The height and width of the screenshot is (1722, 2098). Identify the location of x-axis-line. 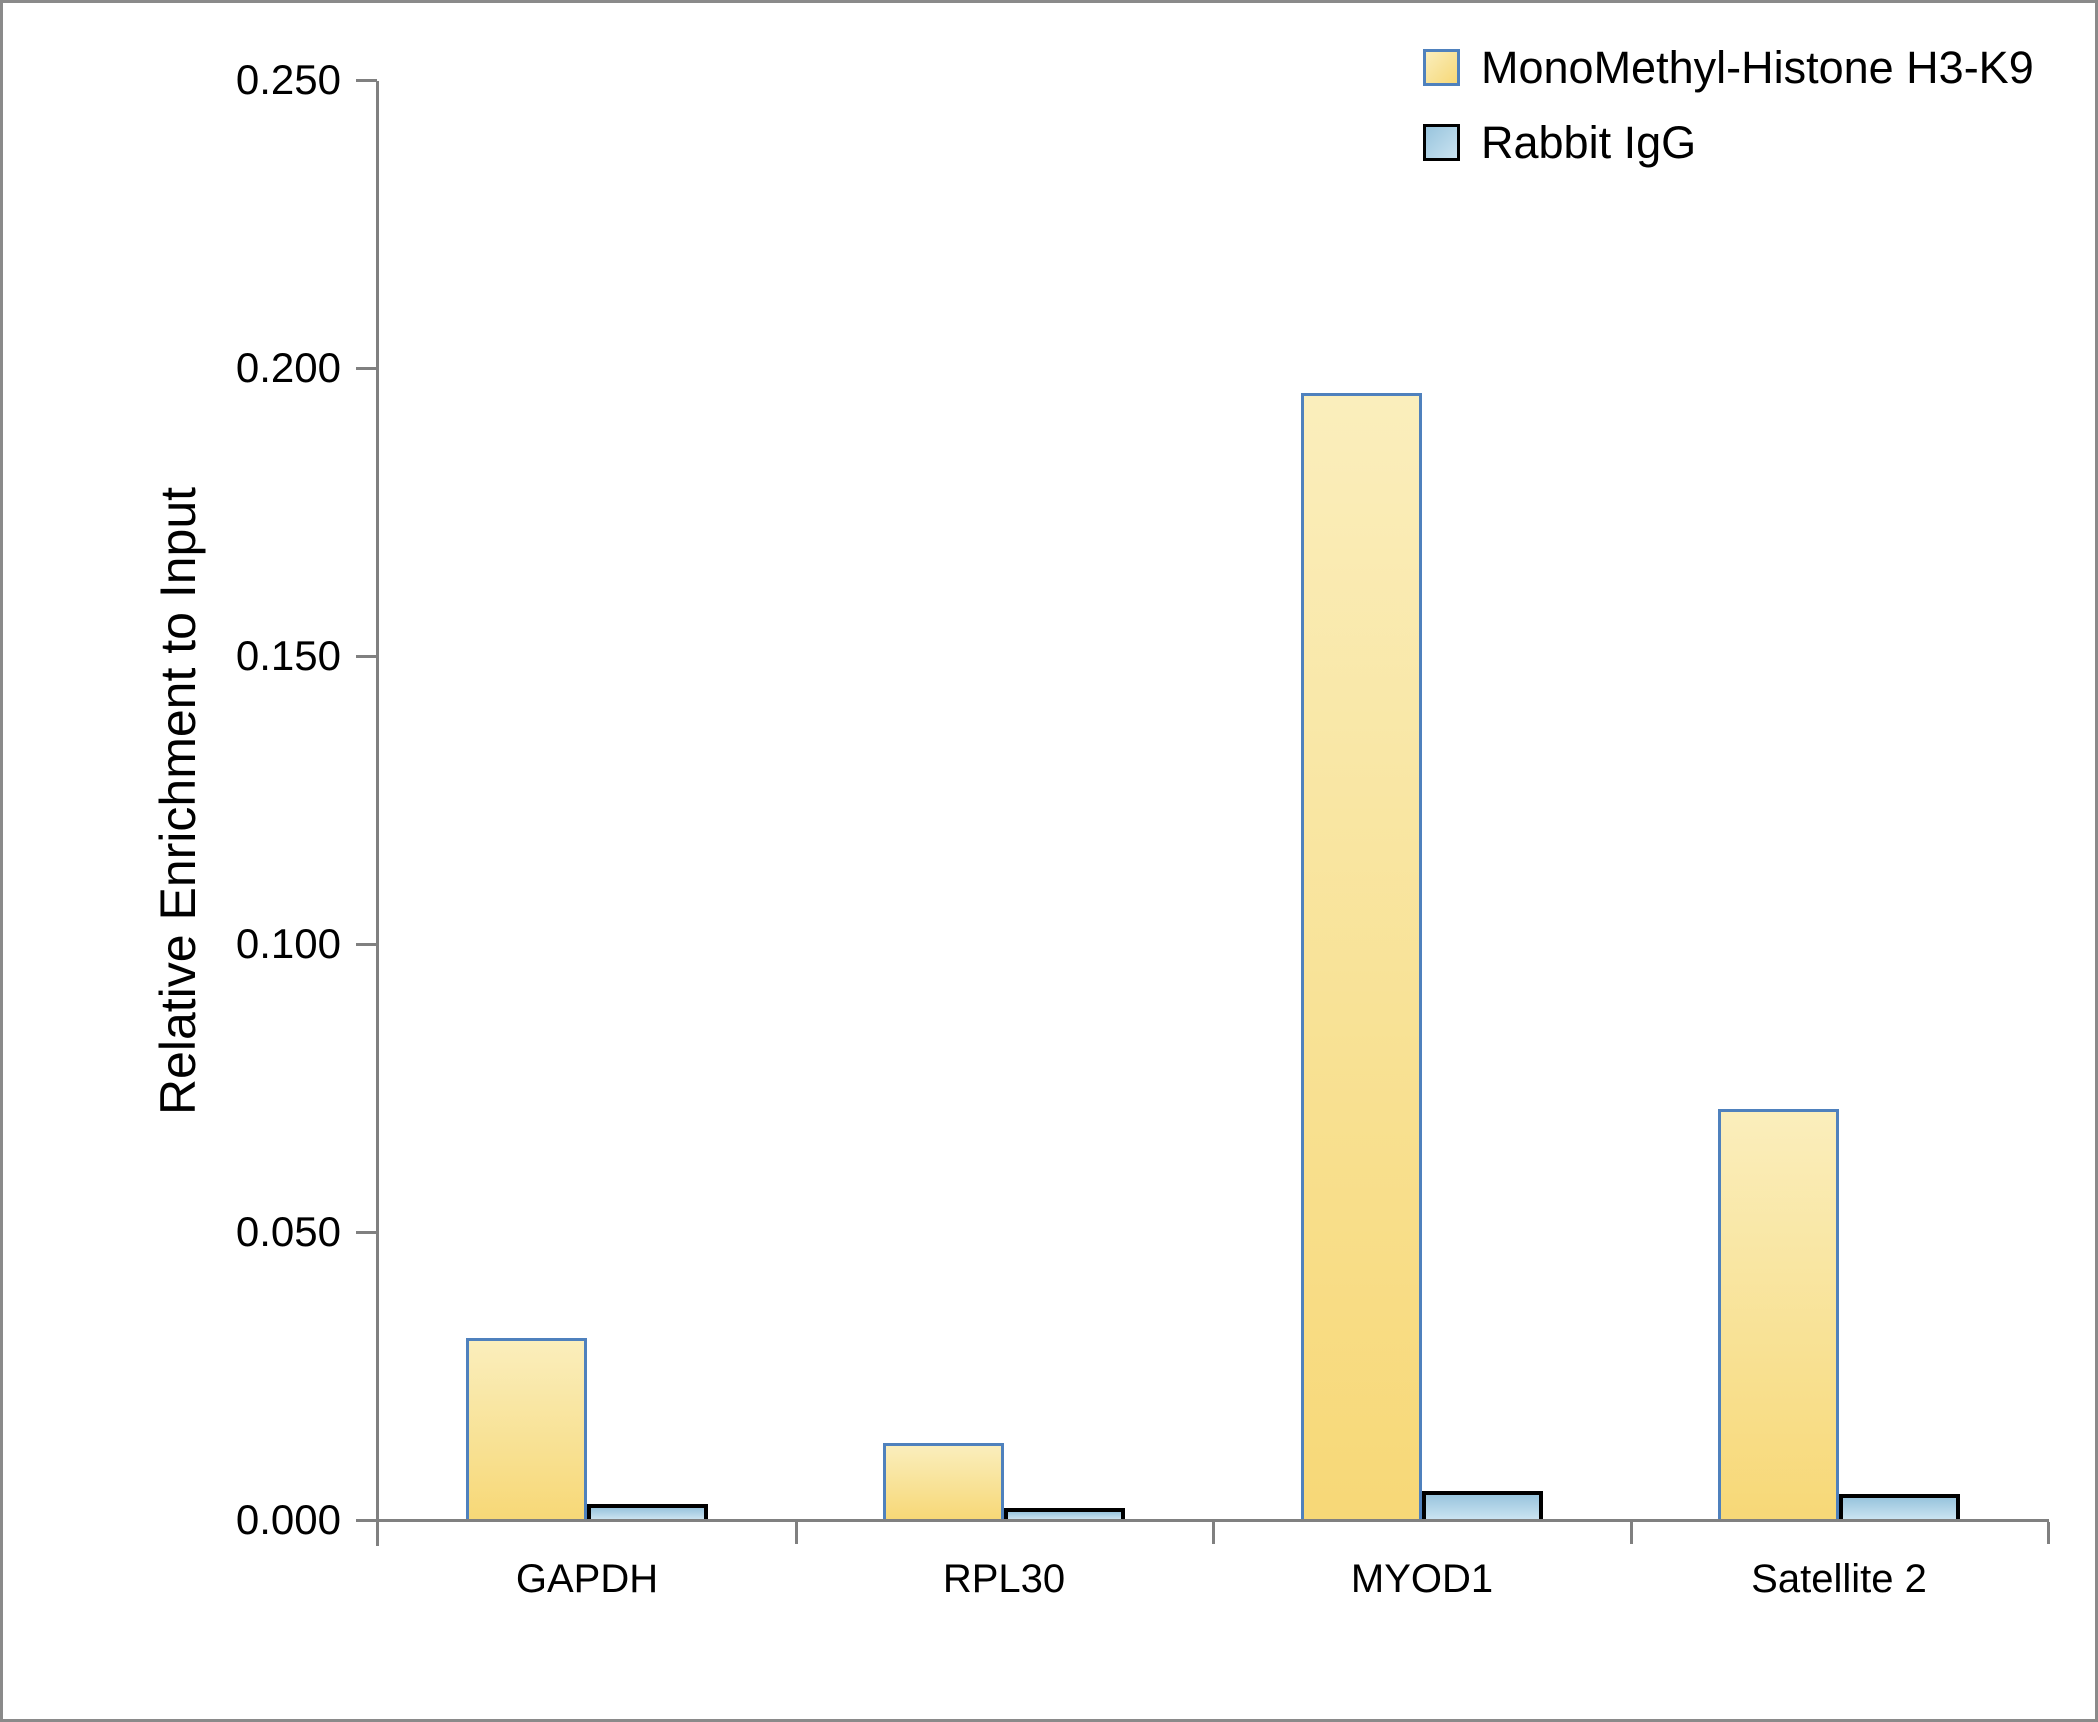
(1212, 1520).